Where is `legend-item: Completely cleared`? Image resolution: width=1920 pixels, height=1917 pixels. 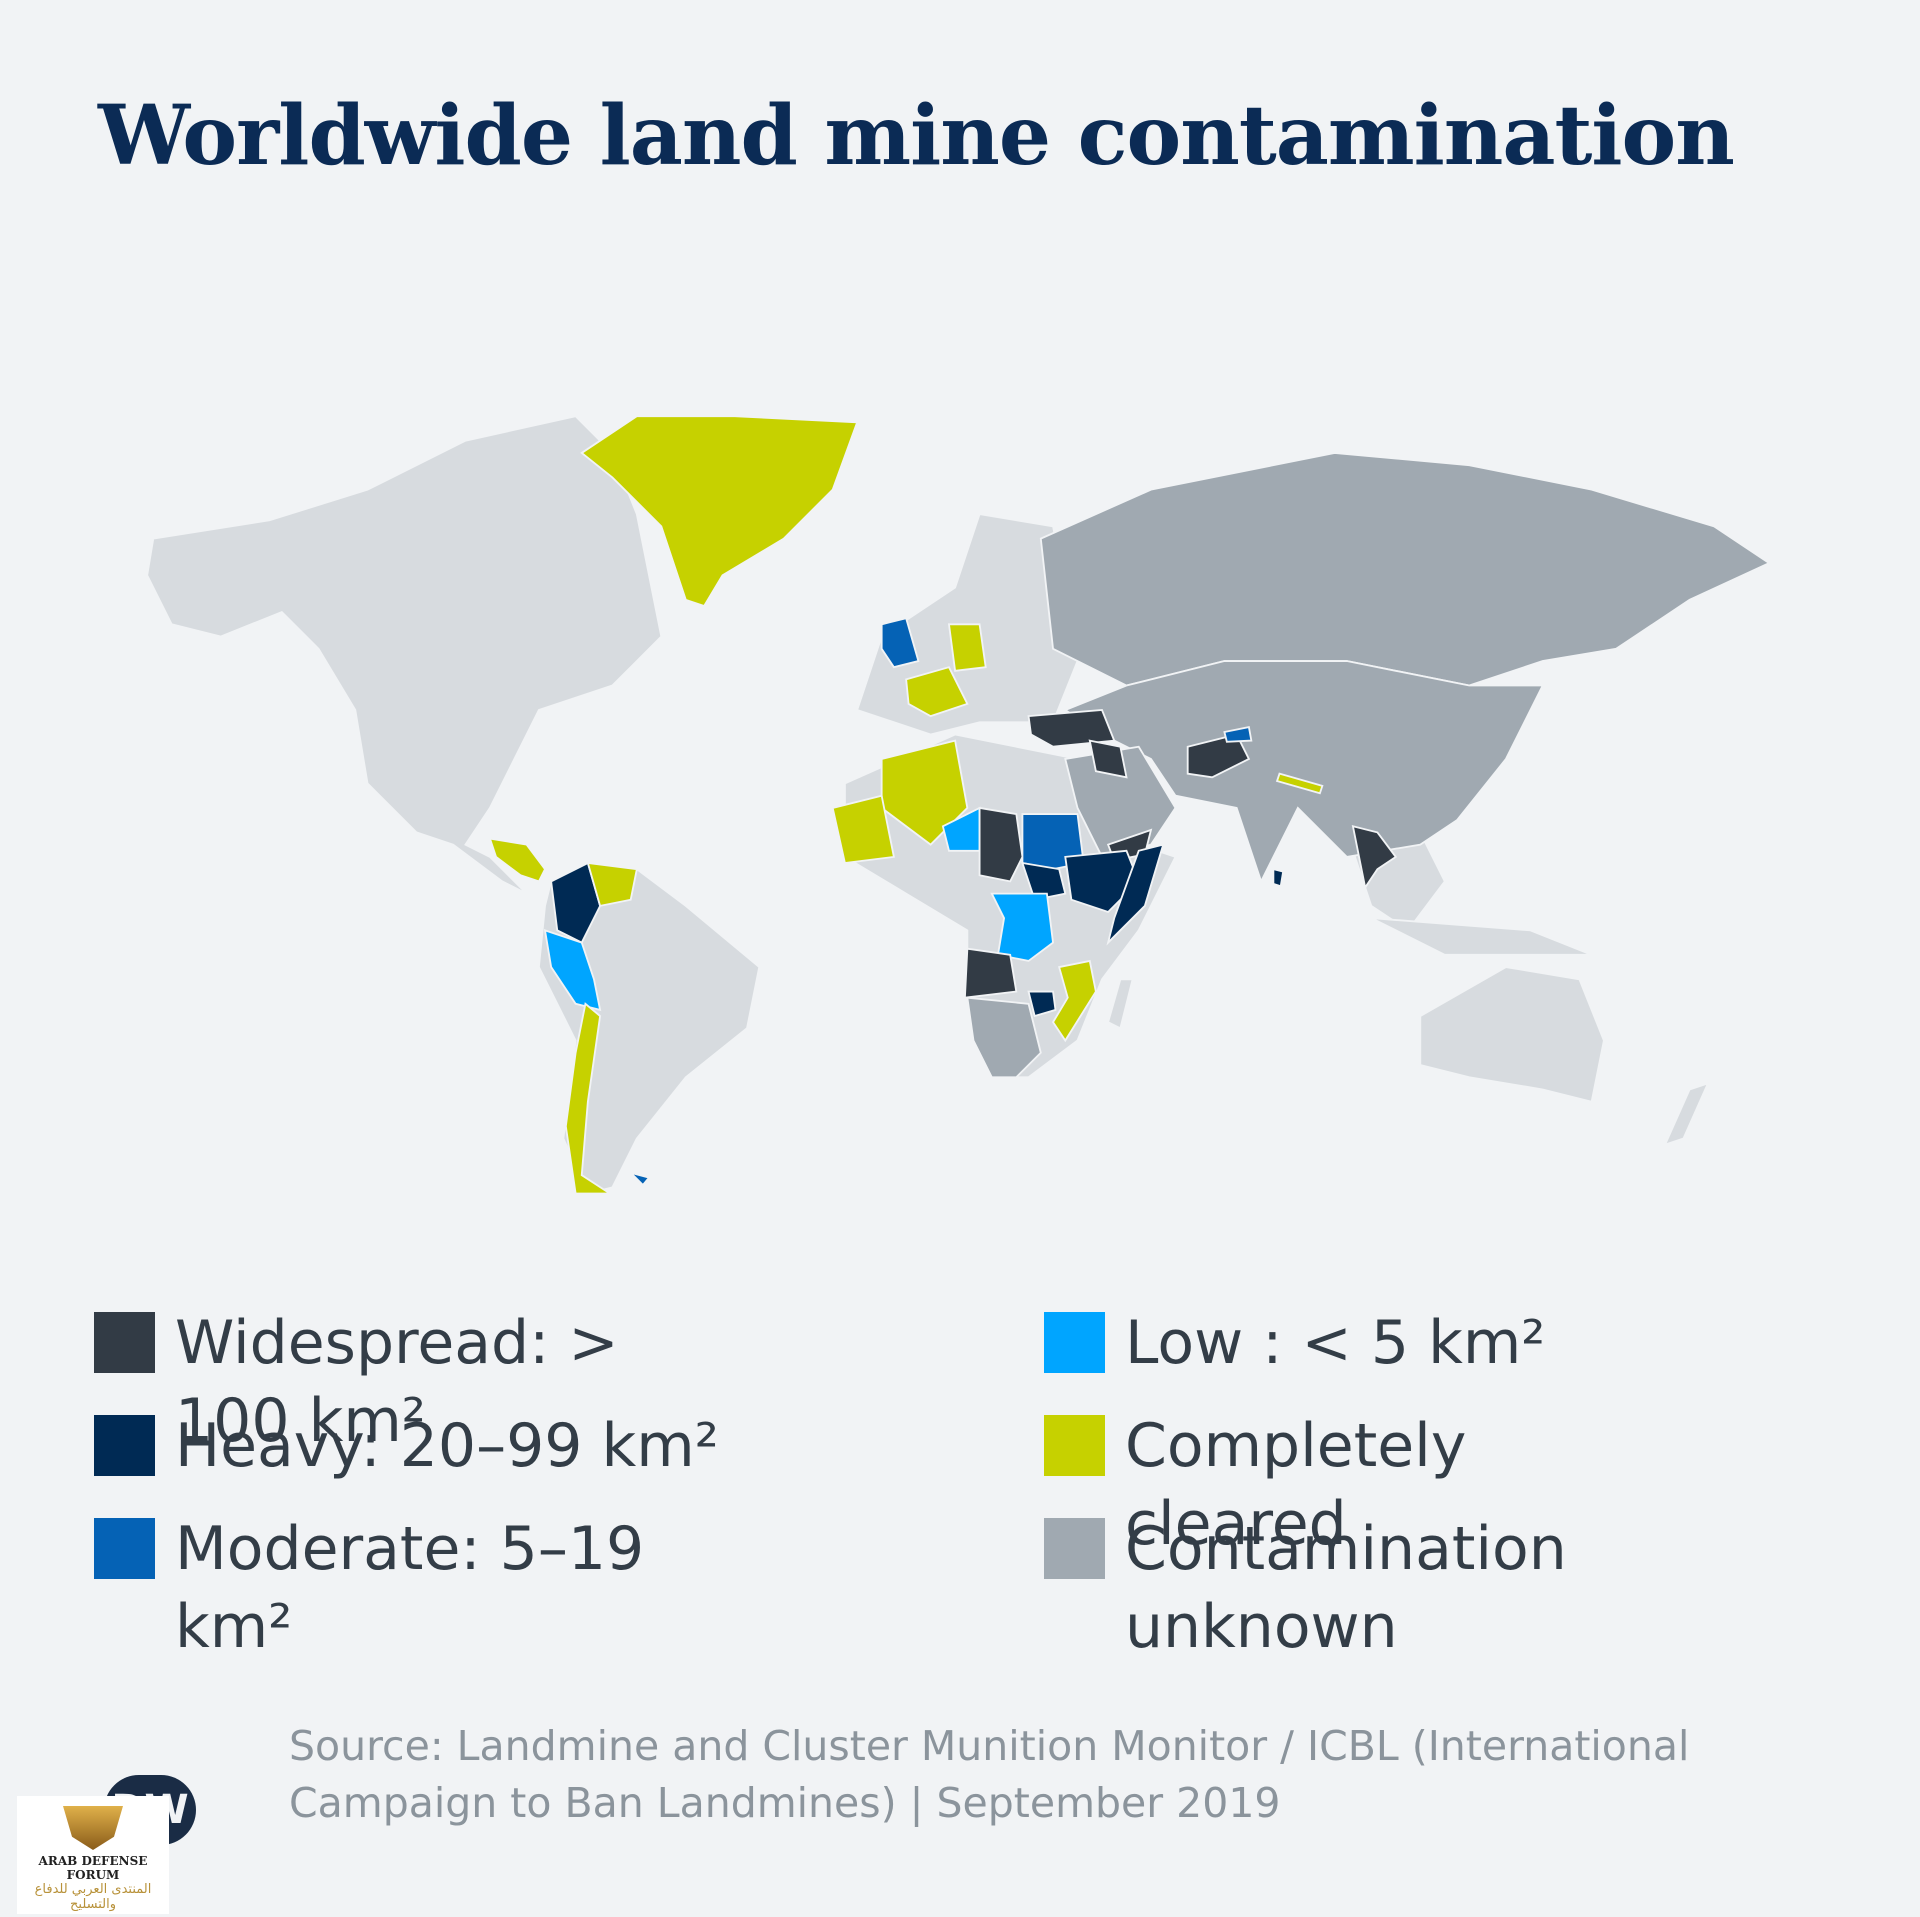 legend-item: Completely cleared is located at coordinates (1364, 1485).